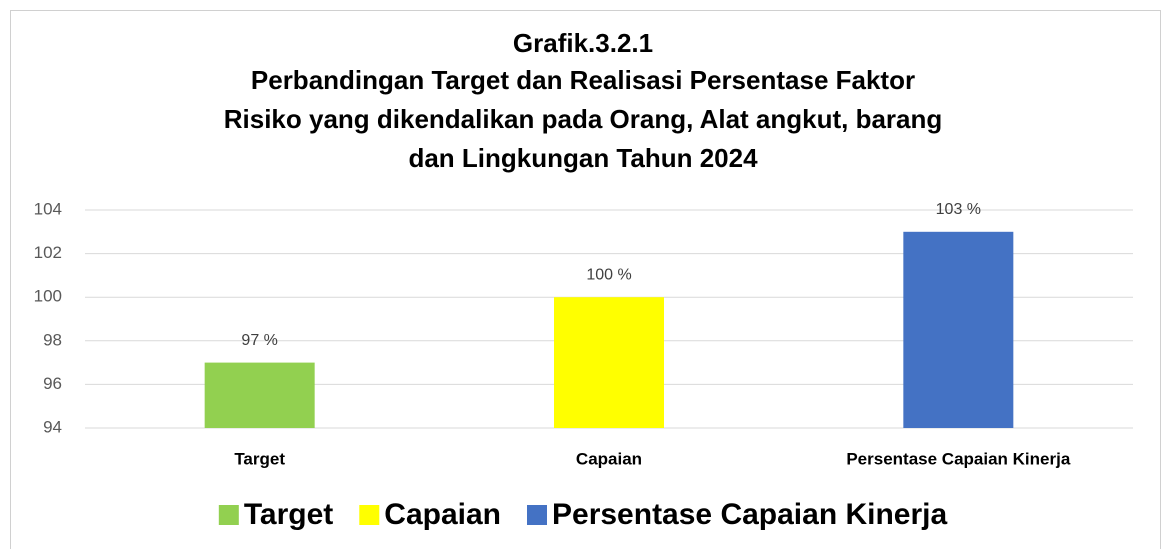 The height and width of the screenshot is (549, 1167). What do you see at coordinates (958, 458) in the screenshot?
I see `x-tick-label: Persentase Capaian Kinerja` at bounding box center [958, 458].